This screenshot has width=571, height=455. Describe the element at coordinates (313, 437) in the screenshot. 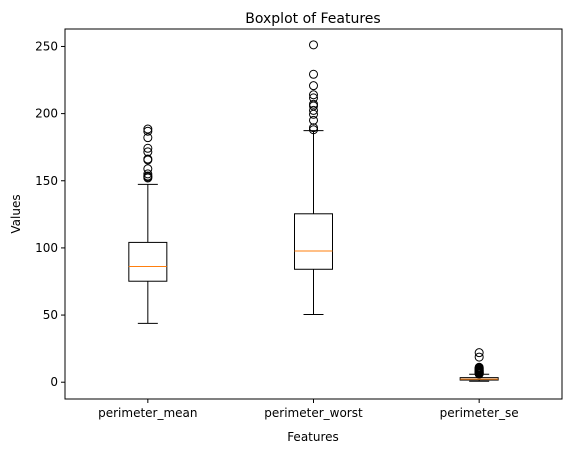

I see `x-axis-label: Features` at that location.